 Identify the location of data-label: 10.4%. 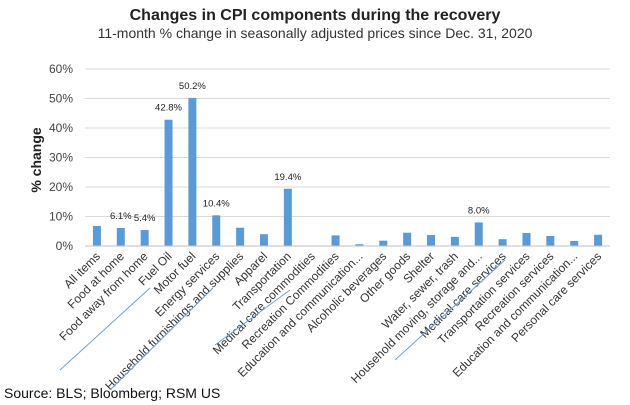
(216, 203).